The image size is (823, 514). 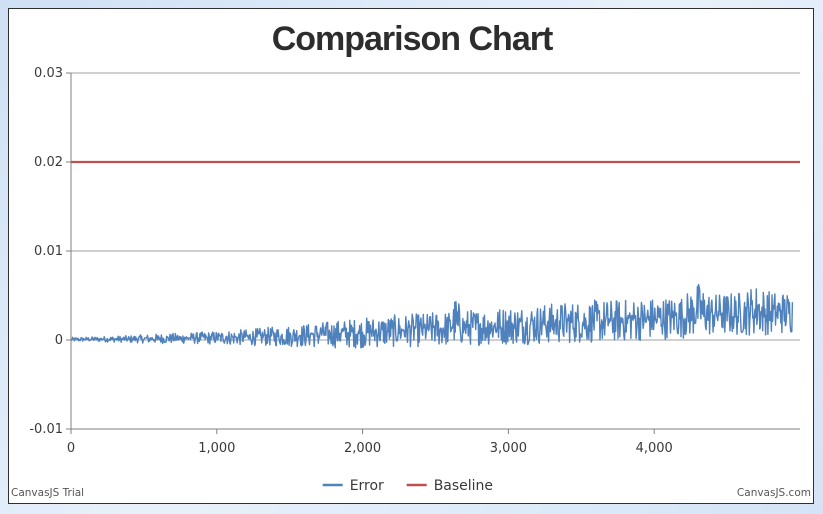 I want to click on legend-item-baseline: Baseline, so click(x=449, y=486).